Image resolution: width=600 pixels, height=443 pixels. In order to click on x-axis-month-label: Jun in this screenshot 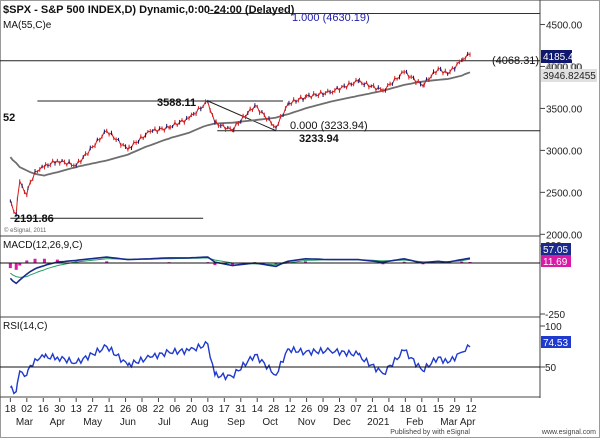, I will do `click(128, 422)`.